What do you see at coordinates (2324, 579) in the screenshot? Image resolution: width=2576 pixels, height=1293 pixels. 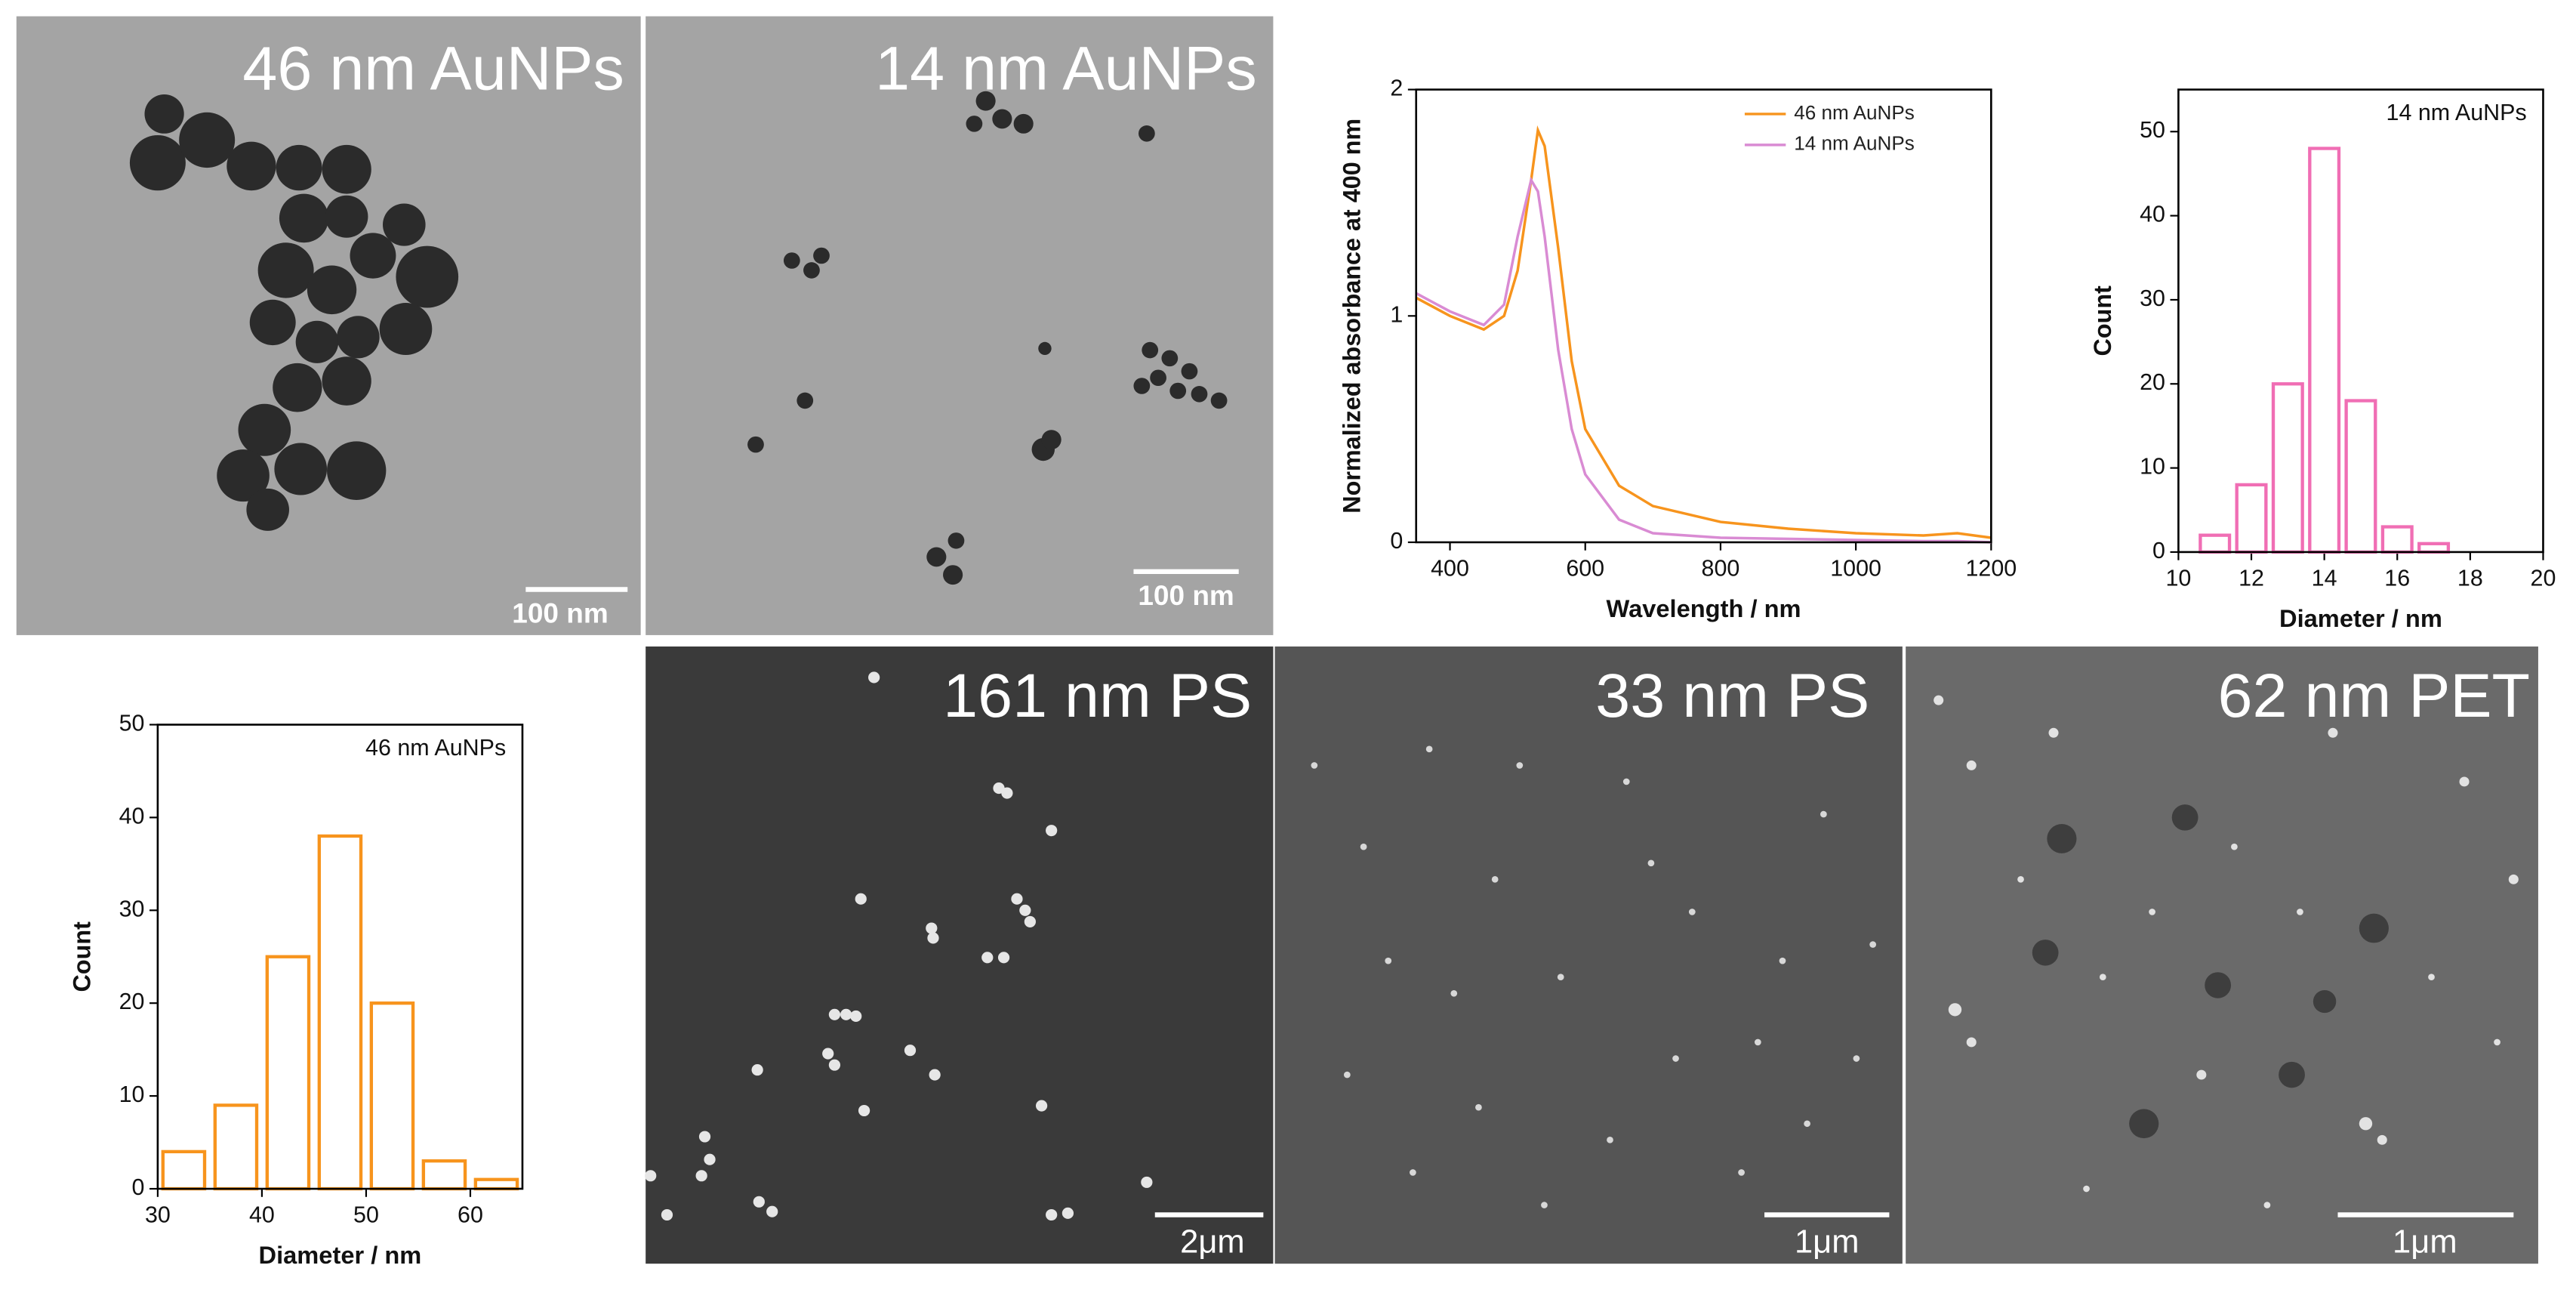 I see `x-tick-label: 14` at bounding box center [2324, 579].